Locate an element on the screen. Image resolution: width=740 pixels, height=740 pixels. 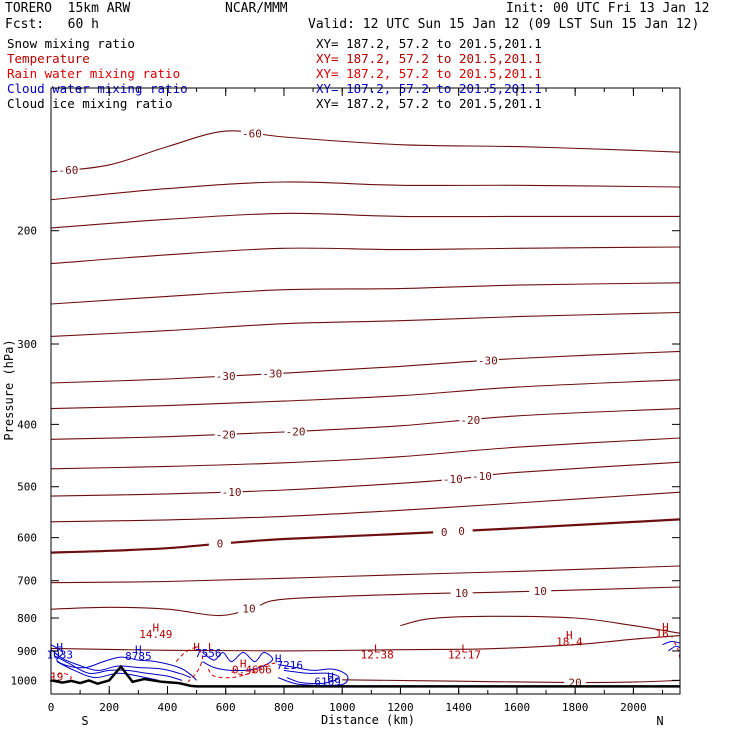
x-axis-label: Distance (km) is located at coordinates (368, 720).